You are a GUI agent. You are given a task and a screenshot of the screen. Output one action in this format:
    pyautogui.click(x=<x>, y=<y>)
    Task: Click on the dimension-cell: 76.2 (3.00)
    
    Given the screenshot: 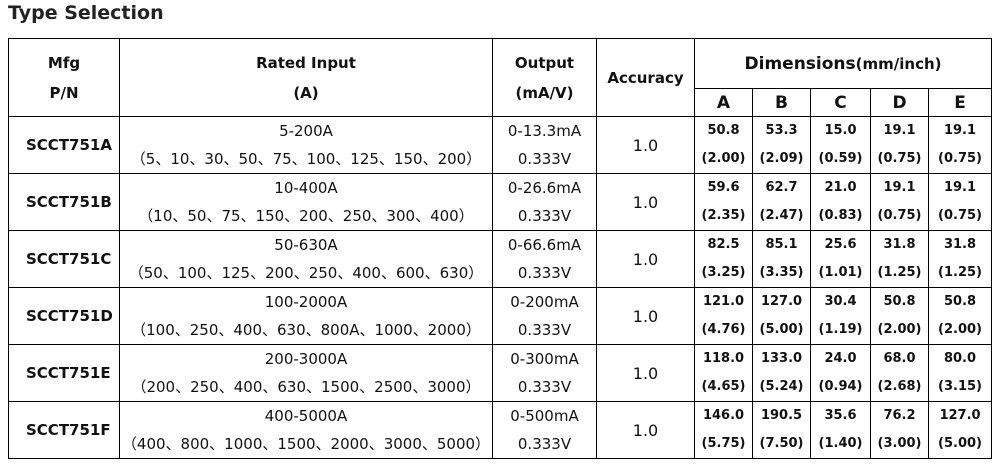 What is the action you would take?
    pyautogui.click(x=899, y=430)
    